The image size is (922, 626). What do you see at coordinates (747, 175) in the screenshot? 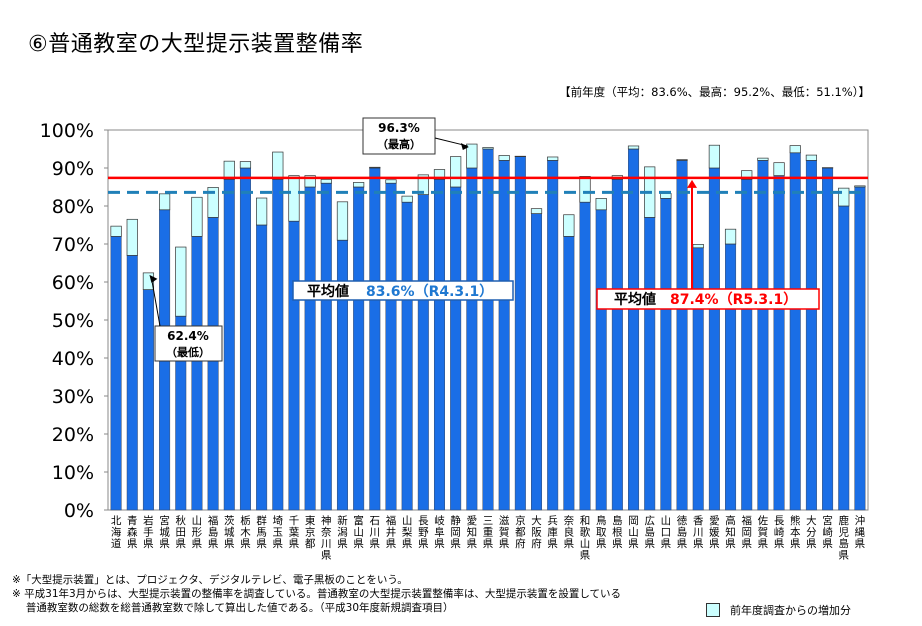
I see `bar-increase-福岡県` at bounding box center [747, 175].